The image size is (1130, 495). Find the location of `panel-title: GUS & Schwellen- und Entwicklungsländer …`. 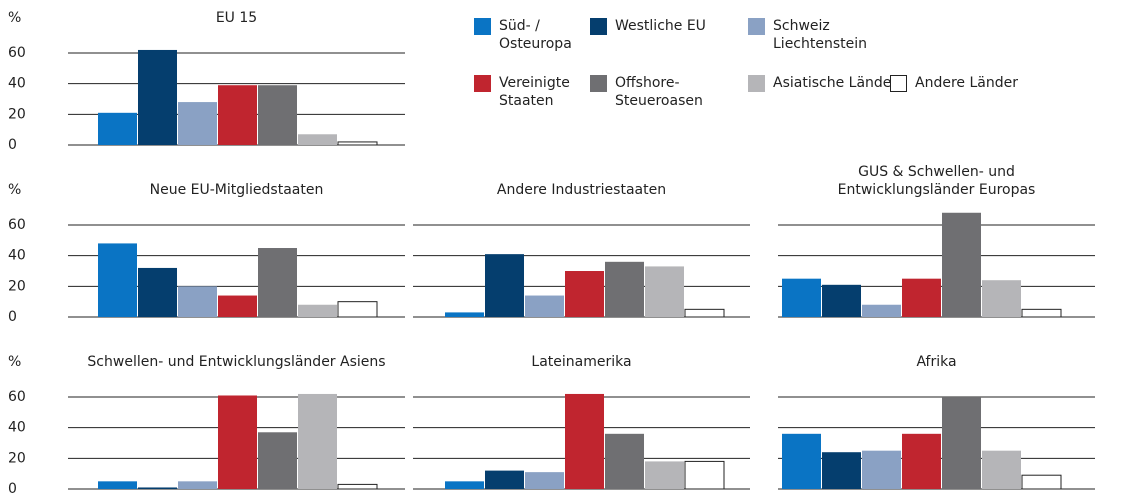

panel-title: GUS & Schwellen- und Entwicklungsländer … is located at coordinates (936, 181).